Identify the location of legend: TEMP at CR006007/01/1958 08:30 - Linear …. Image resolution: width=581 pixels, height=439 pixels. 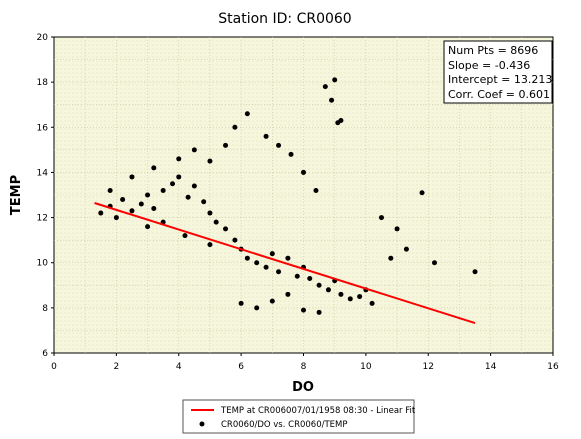
(299, 416).